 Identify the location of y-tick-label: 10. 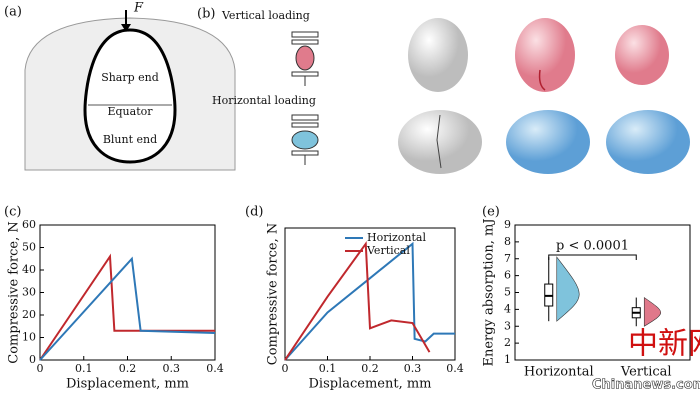
(29, 337).